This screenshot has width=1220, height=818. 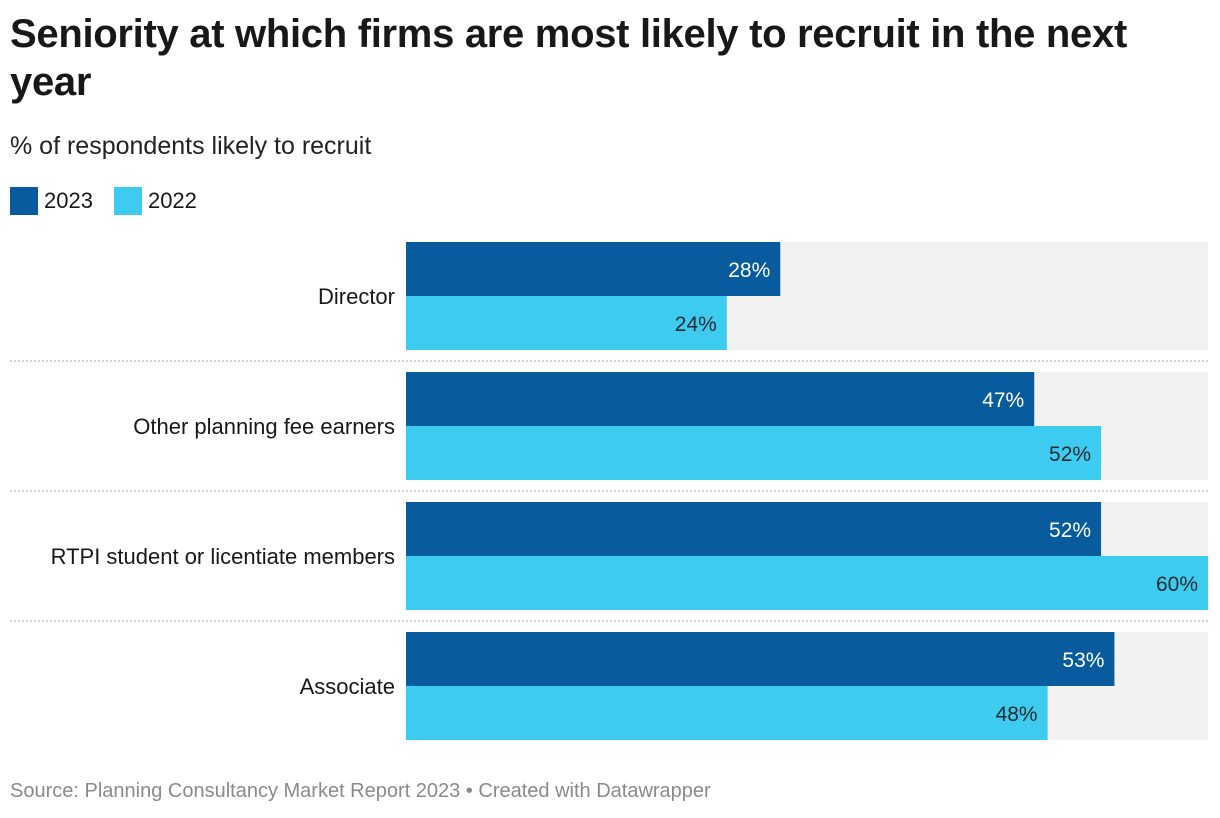 I want to click on bar-2022-director, so click(x=566, y=323).